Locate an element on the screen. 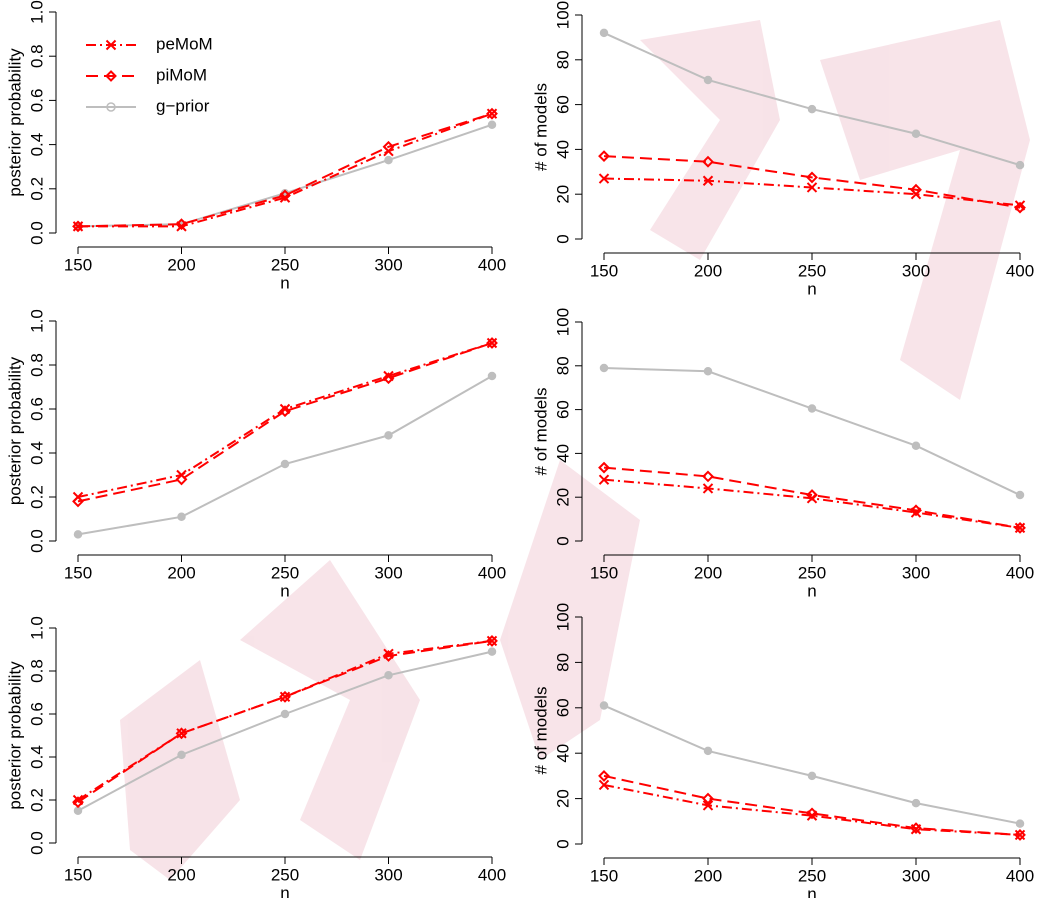  legend-marker-circle is located at coordinates (111, 107).